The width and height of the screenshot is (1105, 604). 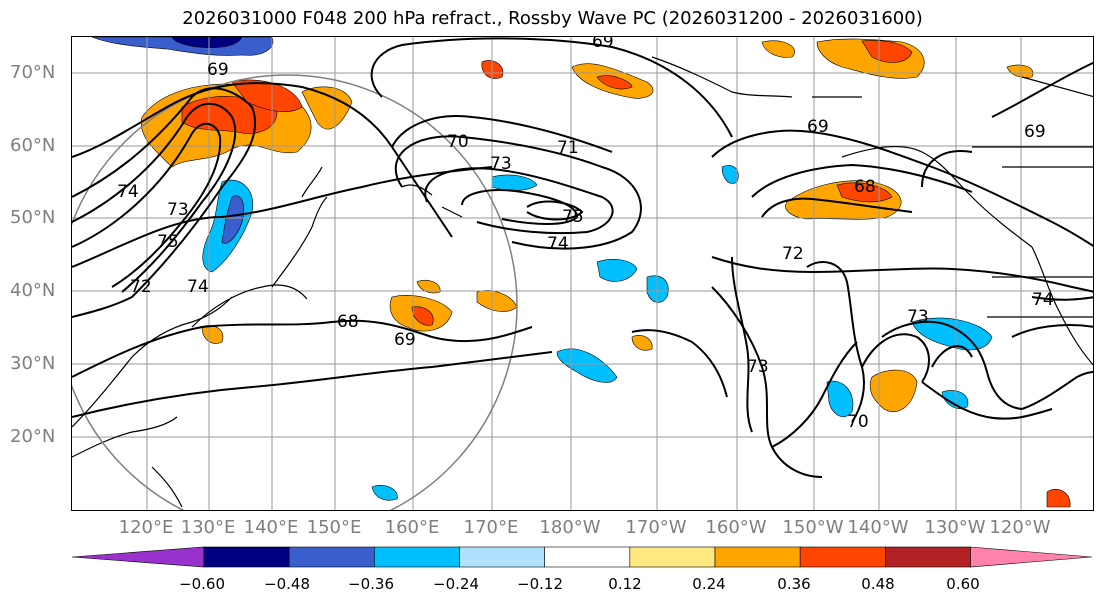 I want to click on colorbar-tick: −0.12, so click(x=540, y=584).